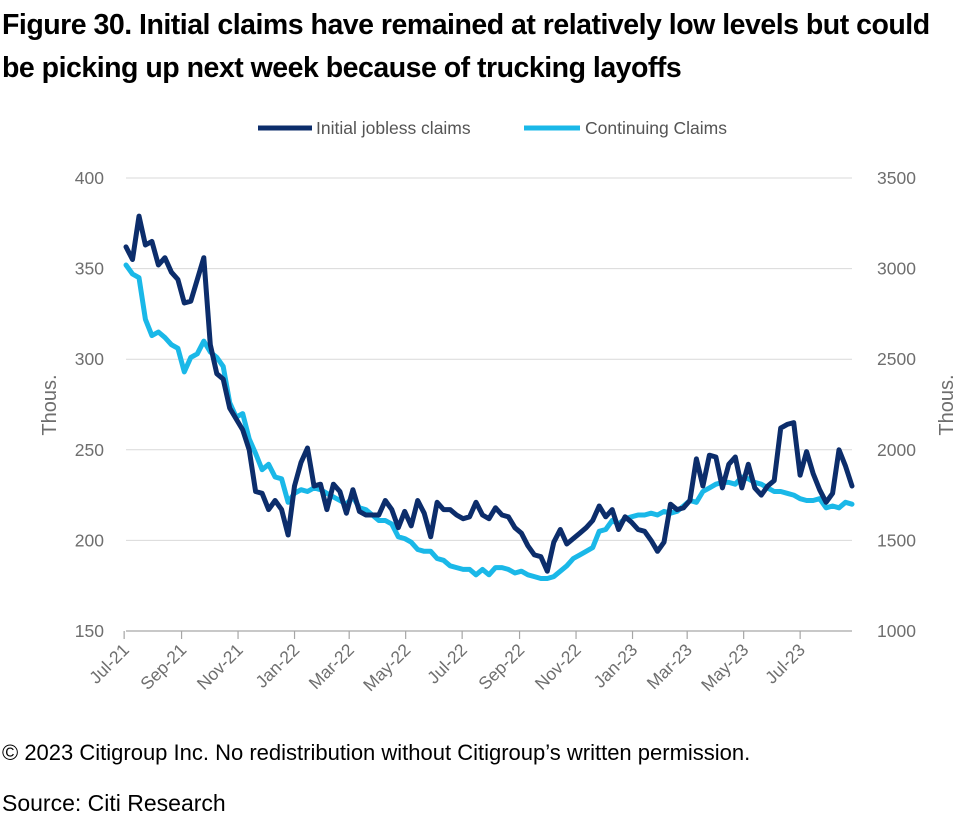 The width and height of the screenshot is (961, 824). What do you see at coordinates (220, 667) in the screenshot?
I see `x-tick-label: Nov-21` at bounding box center [220, 667].